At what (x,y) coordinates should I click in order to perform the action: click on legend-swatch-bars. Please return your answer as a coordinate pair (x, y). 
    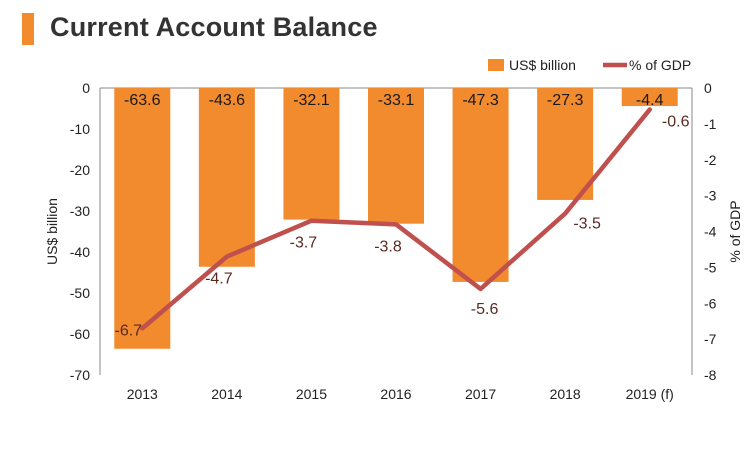
    Looking at the image, I should click on (496, 65).